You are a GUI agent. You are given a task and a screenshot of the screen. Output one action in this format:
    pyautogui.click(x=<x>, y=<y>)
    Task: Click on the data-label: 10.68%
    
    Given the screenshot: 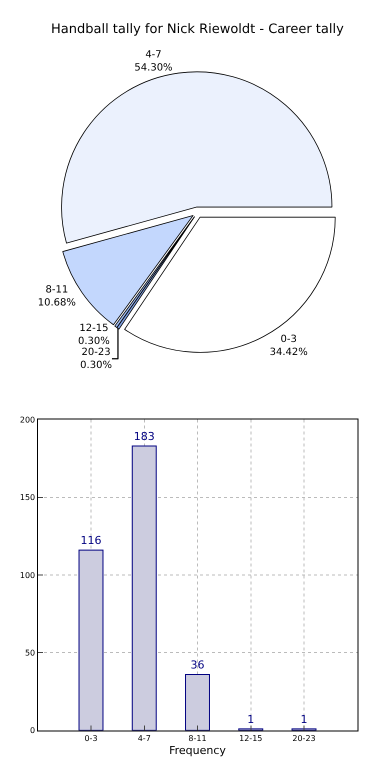 What is the action you would take?
    pyautogui.click(x=57, y=302)
    